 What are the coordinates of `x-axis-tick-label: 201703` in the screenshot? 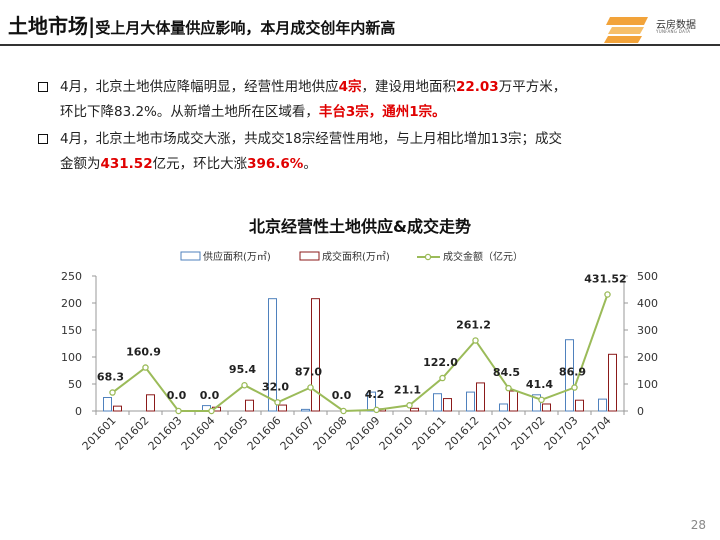 It's located at (561, 433).